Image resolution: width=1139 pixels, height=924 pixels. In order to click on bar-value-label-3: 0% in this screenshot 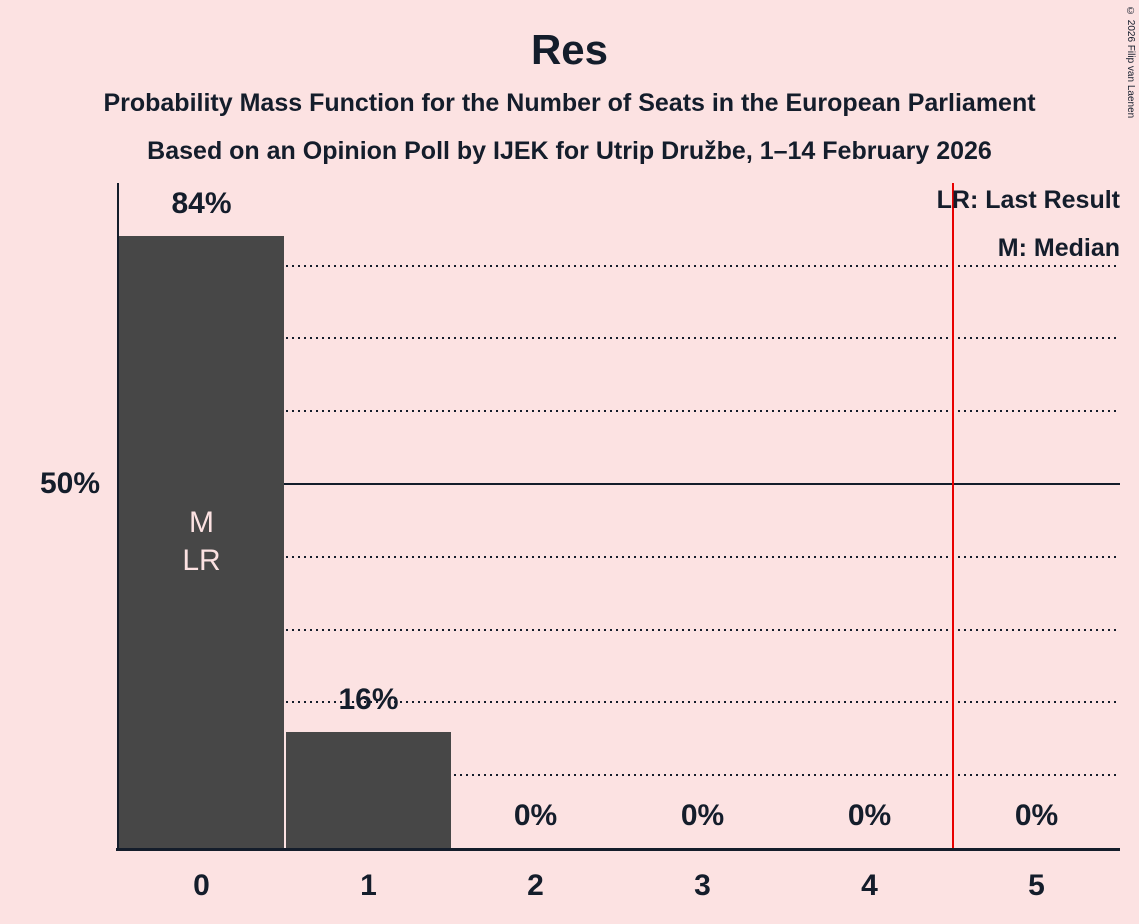, I will do `click(702, 815)`.